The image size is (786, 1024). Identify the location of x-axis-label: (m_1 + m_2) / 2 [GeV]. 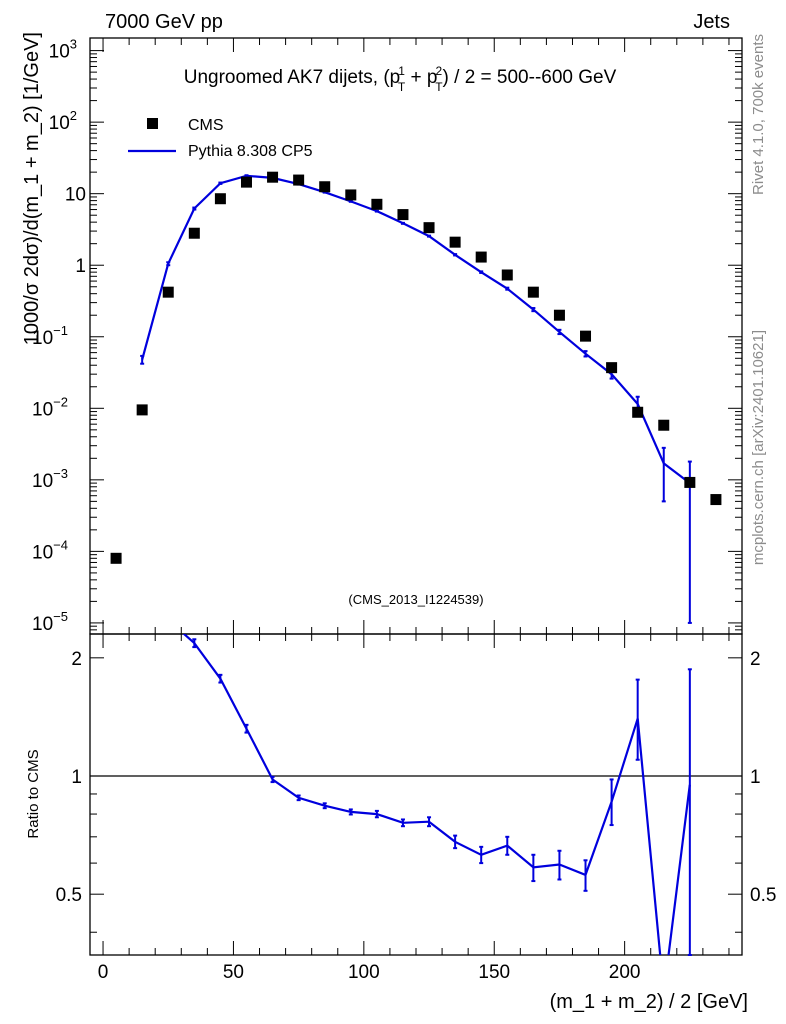
(649, 1002).